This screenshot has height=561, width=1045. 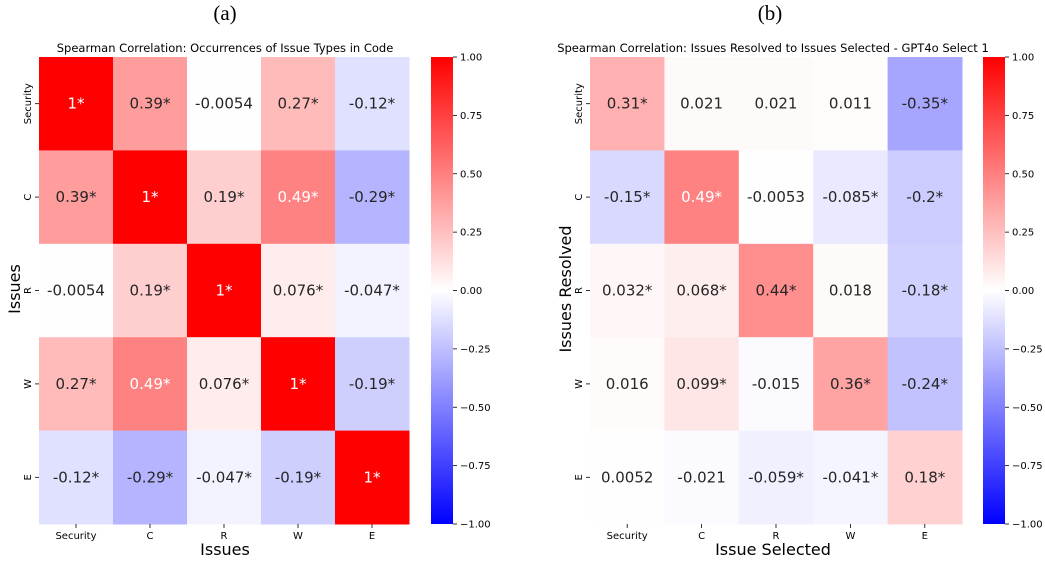 I want to click on panel-b-y-tick-label: C, so click(x=579, y=197).